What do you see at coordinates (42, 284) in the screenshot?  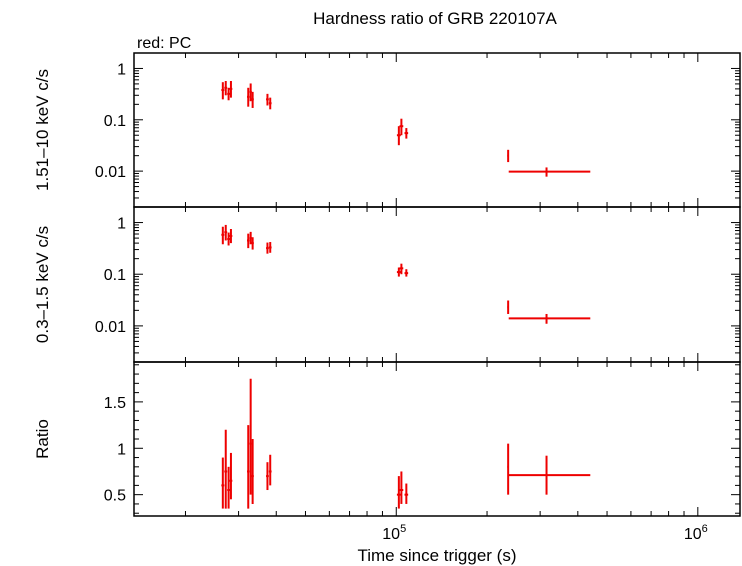 I see `soft-y-axis-label: 0.3–1.5 keV c/s` at bounding box center [42, 284].